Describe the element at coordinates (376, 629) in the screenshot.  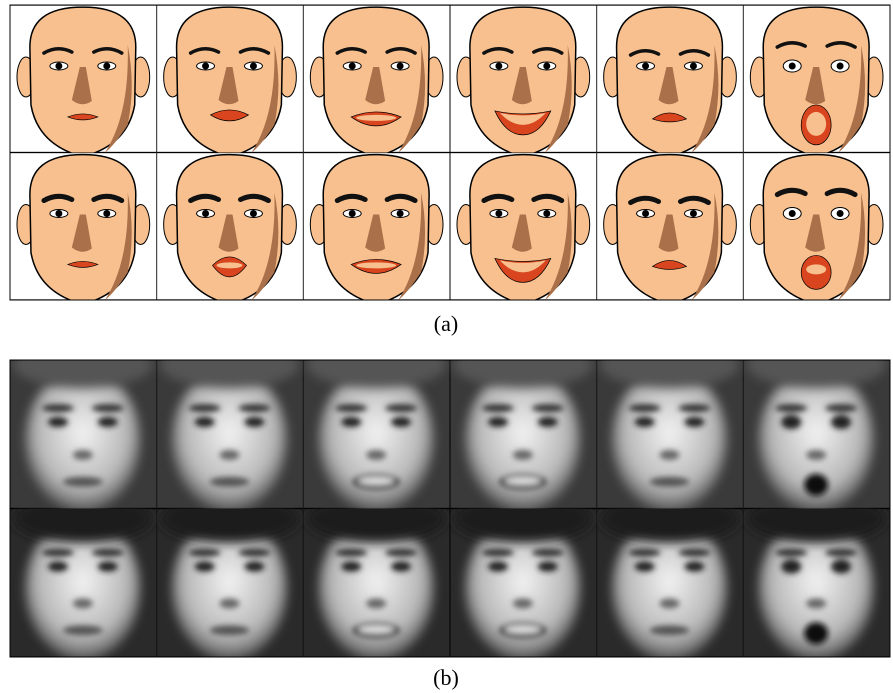
I see `photo-teeth` at that location.